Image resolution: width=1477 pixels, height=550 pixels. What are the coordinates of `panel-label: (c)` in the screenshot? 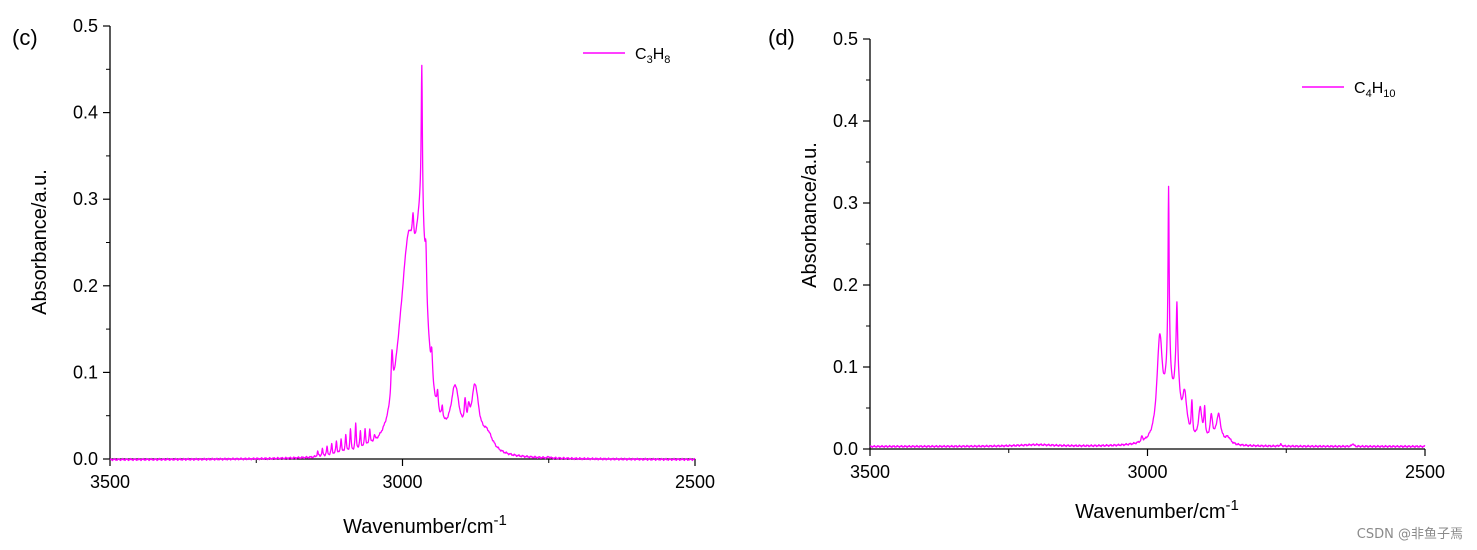 It's located at (25, 37).